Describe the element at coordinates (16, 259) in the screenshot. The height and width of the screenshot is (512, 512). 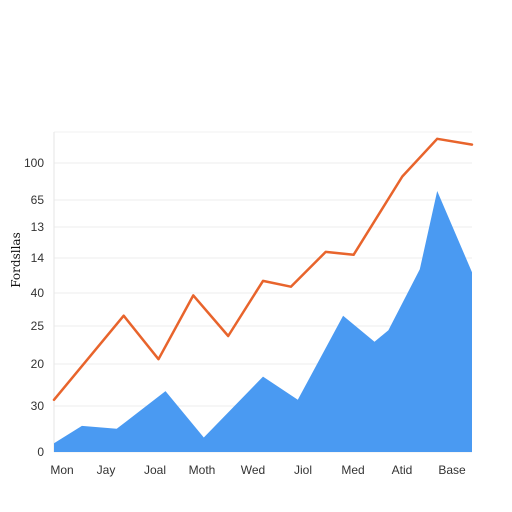
I see `y-axis-title: Fordsllas` at that location.